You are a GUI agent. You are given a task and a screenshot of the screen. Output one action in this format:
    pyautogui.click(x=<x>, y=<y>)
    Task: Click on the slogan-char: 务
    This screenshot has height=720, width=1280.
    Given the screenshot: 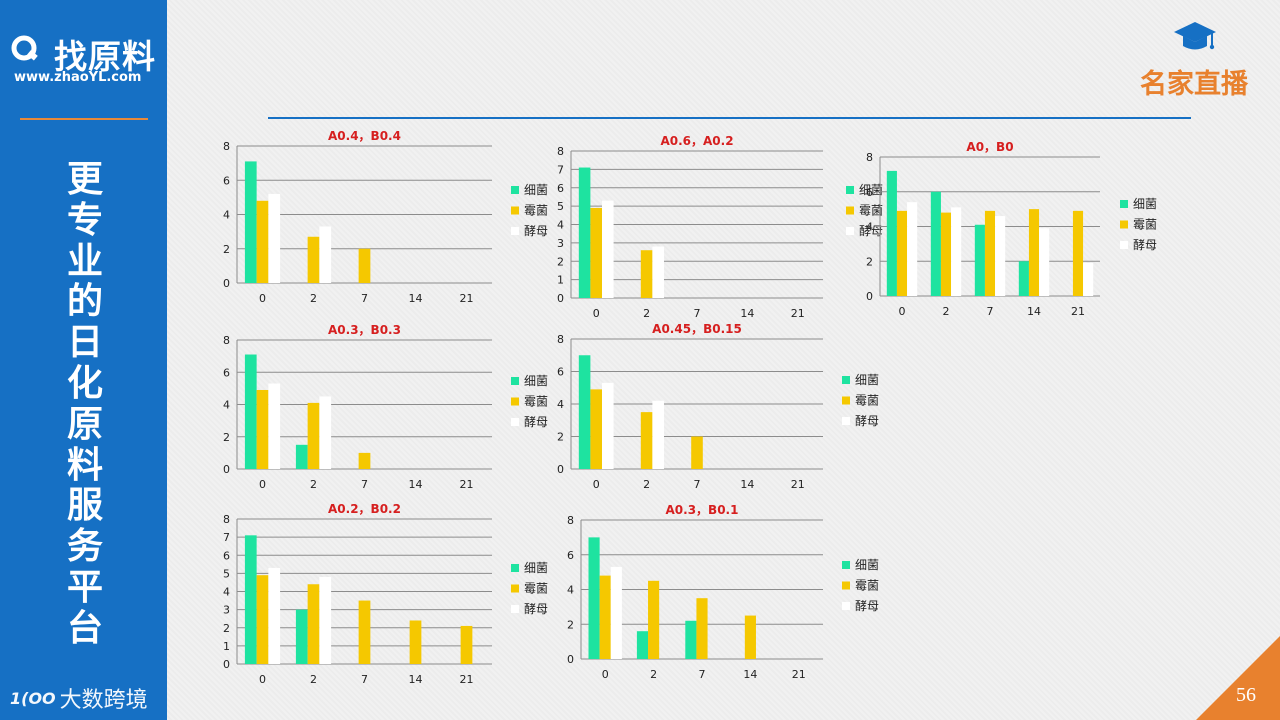 What is the action you would take?
    pyautogui.click(x=84, y=547)
    